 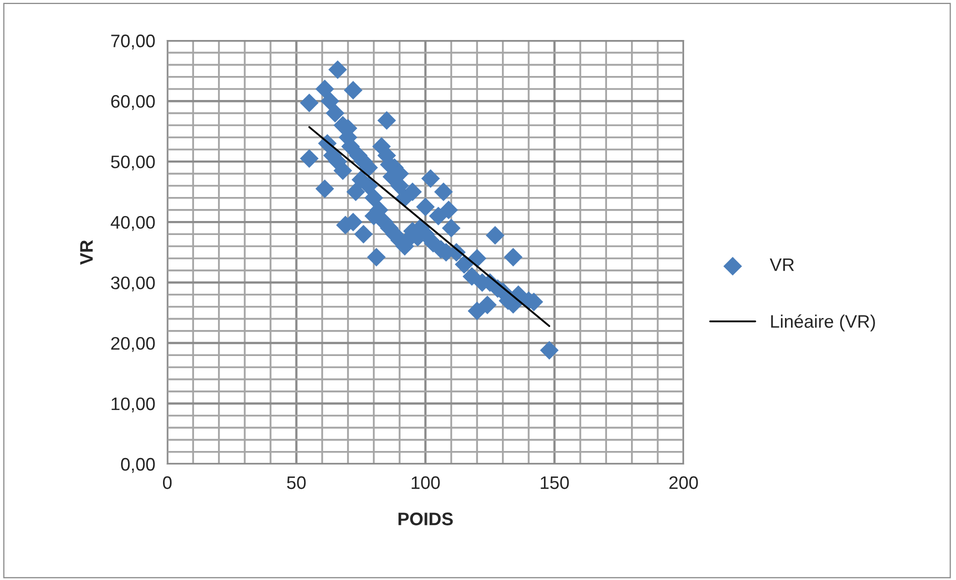 What do you see at coordinates (426, 483) in the screenshot?
I see `x-tick-label: 100` at bounding box center [426, 483].